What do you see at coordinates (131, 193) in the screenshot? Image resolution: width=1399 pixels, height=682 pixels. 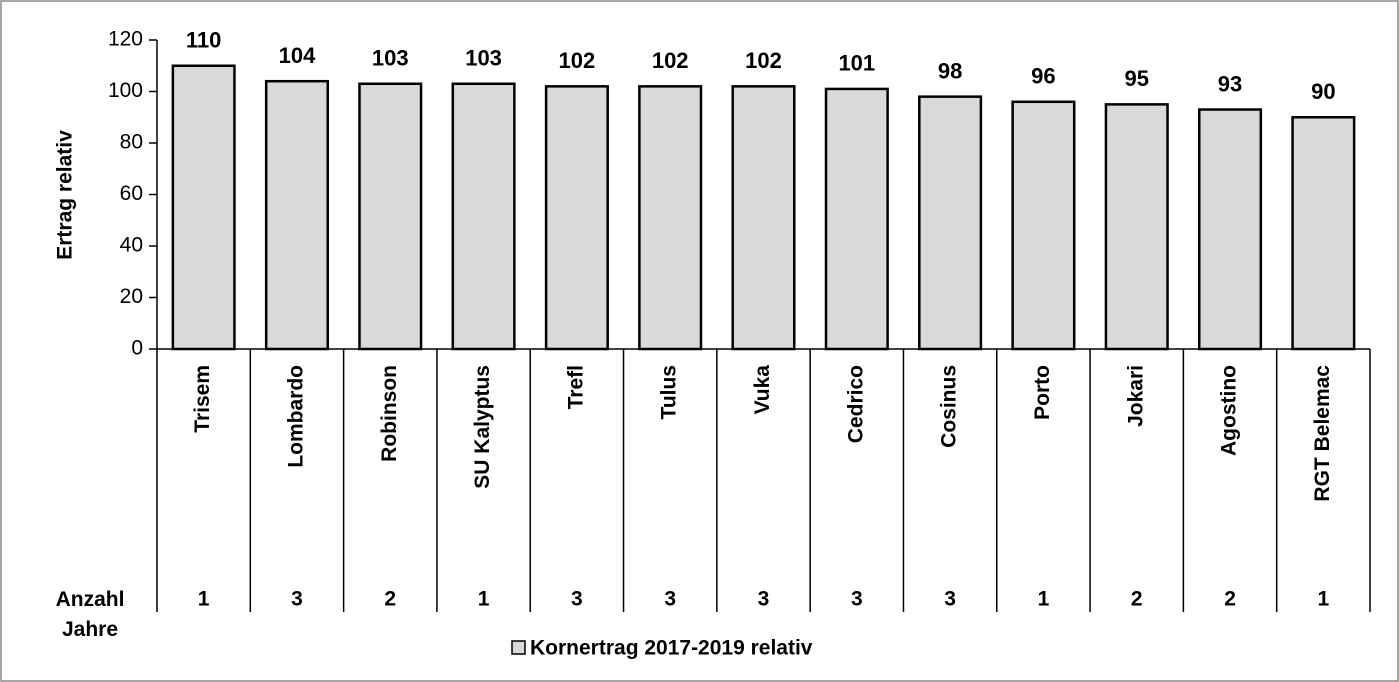 I see `y-tick-label: 60` at bounding box center [131, 193].